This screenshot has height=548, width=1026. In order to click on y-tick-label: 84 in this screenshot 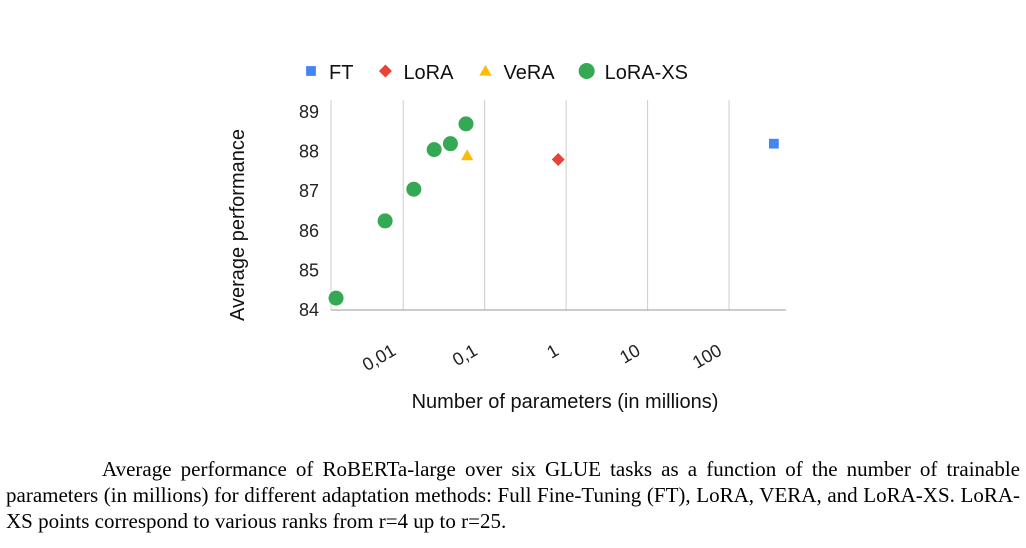, I will do `click(309, 310)`.